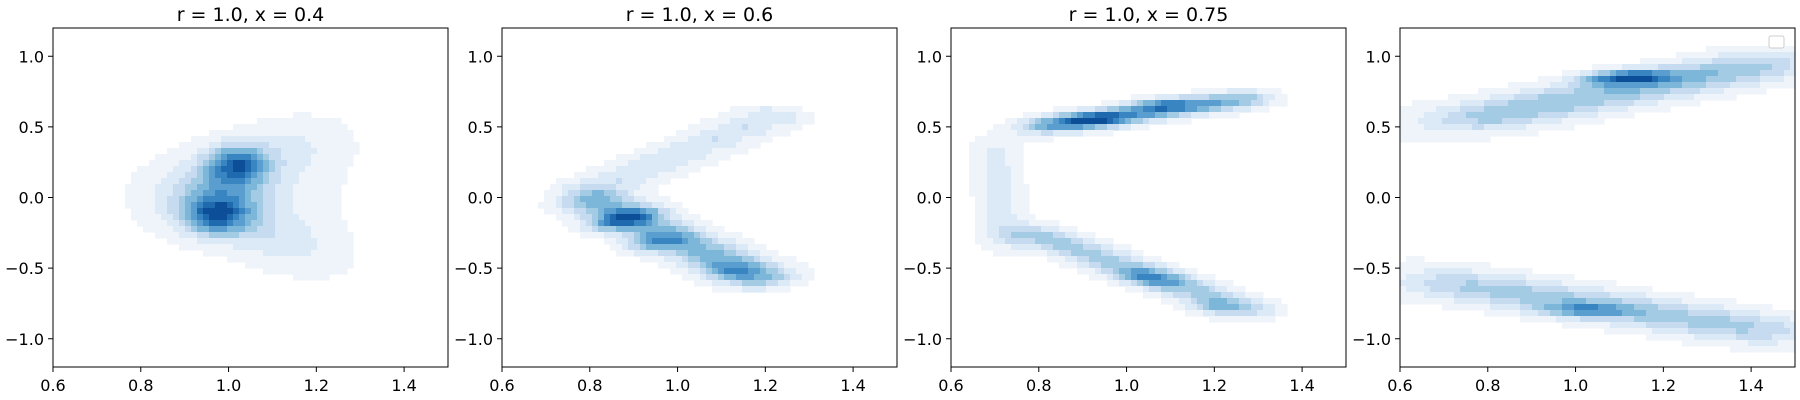 The height and width of the screenshot is (400, 1800). Describe the element at coordinates (480, 56) in the screenshot. I see `y-tick-label: 1.0` at that location.